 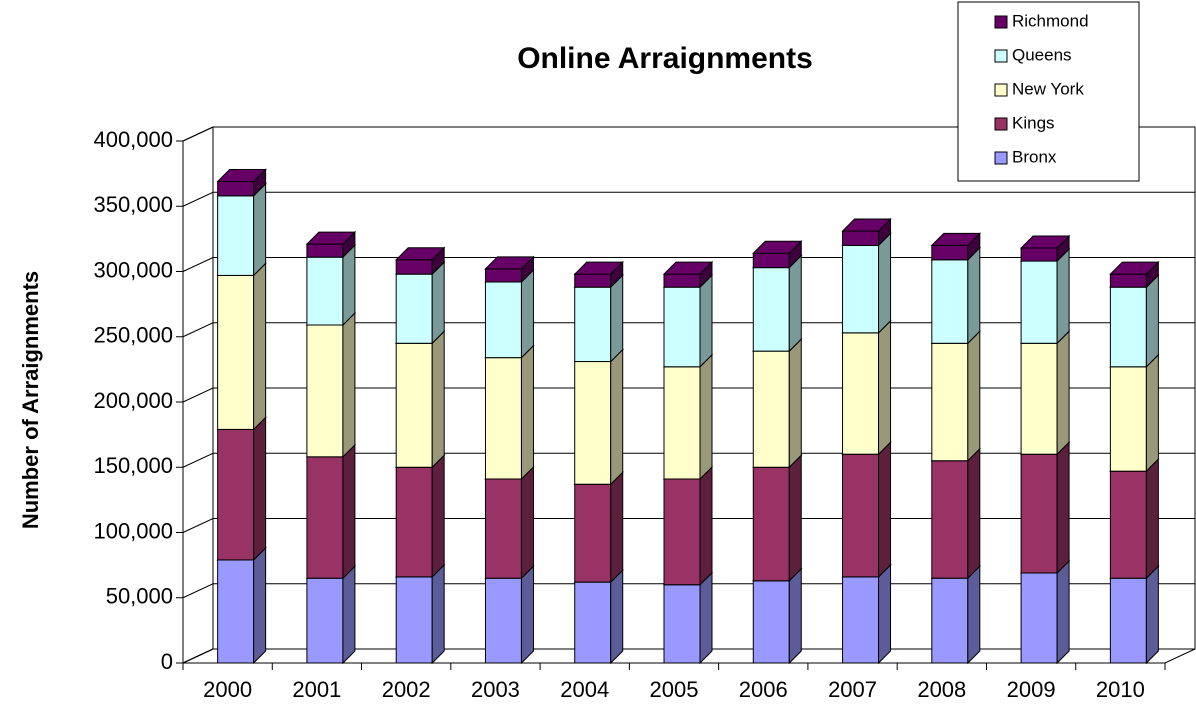 I want to click on y-tick-label: 200,000, so click(x=133, y=400).